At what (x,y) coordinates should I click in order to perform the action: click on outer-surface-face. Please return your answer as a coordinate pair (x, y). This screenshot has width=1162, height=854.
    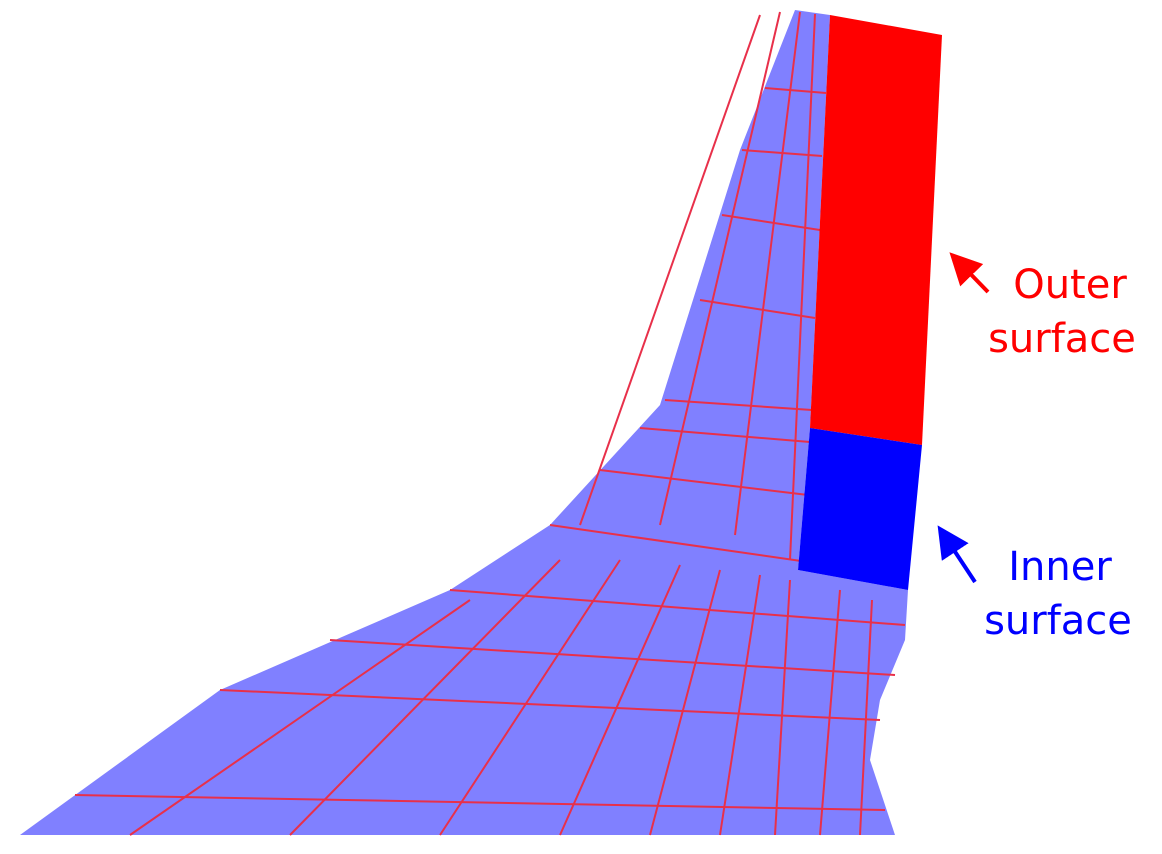
    Looking at the image, I should click on (876, 230).